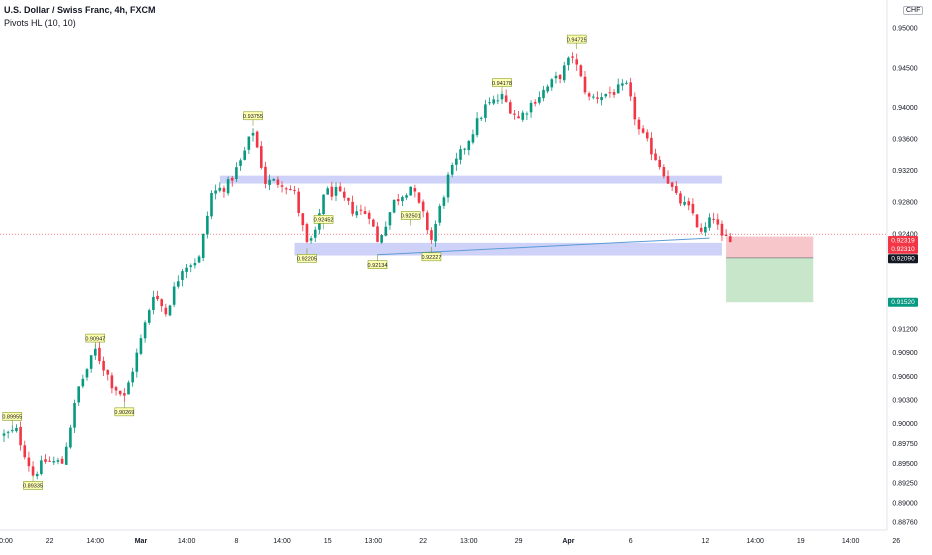 Image resolution: width=932 pixels, height=555 pixels. What do you see at coordinates (904, 424) in the screenshot?
I see `price-tick-label: 0.90000` at bounding box center [904, 424].